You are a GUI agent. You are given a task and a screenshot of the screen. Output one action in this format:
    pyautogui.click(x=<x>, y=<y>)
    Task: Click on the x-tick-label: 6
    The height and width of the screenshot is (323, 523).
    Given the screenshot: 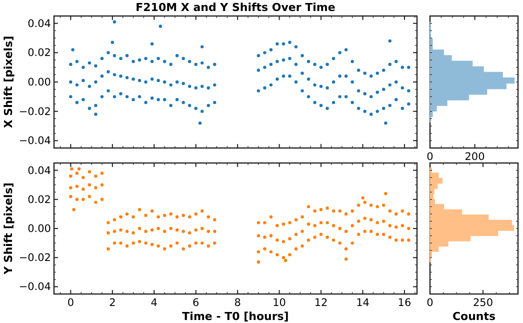 What is the action you would take?
    pyautogui.click(x=196, y=303)
    